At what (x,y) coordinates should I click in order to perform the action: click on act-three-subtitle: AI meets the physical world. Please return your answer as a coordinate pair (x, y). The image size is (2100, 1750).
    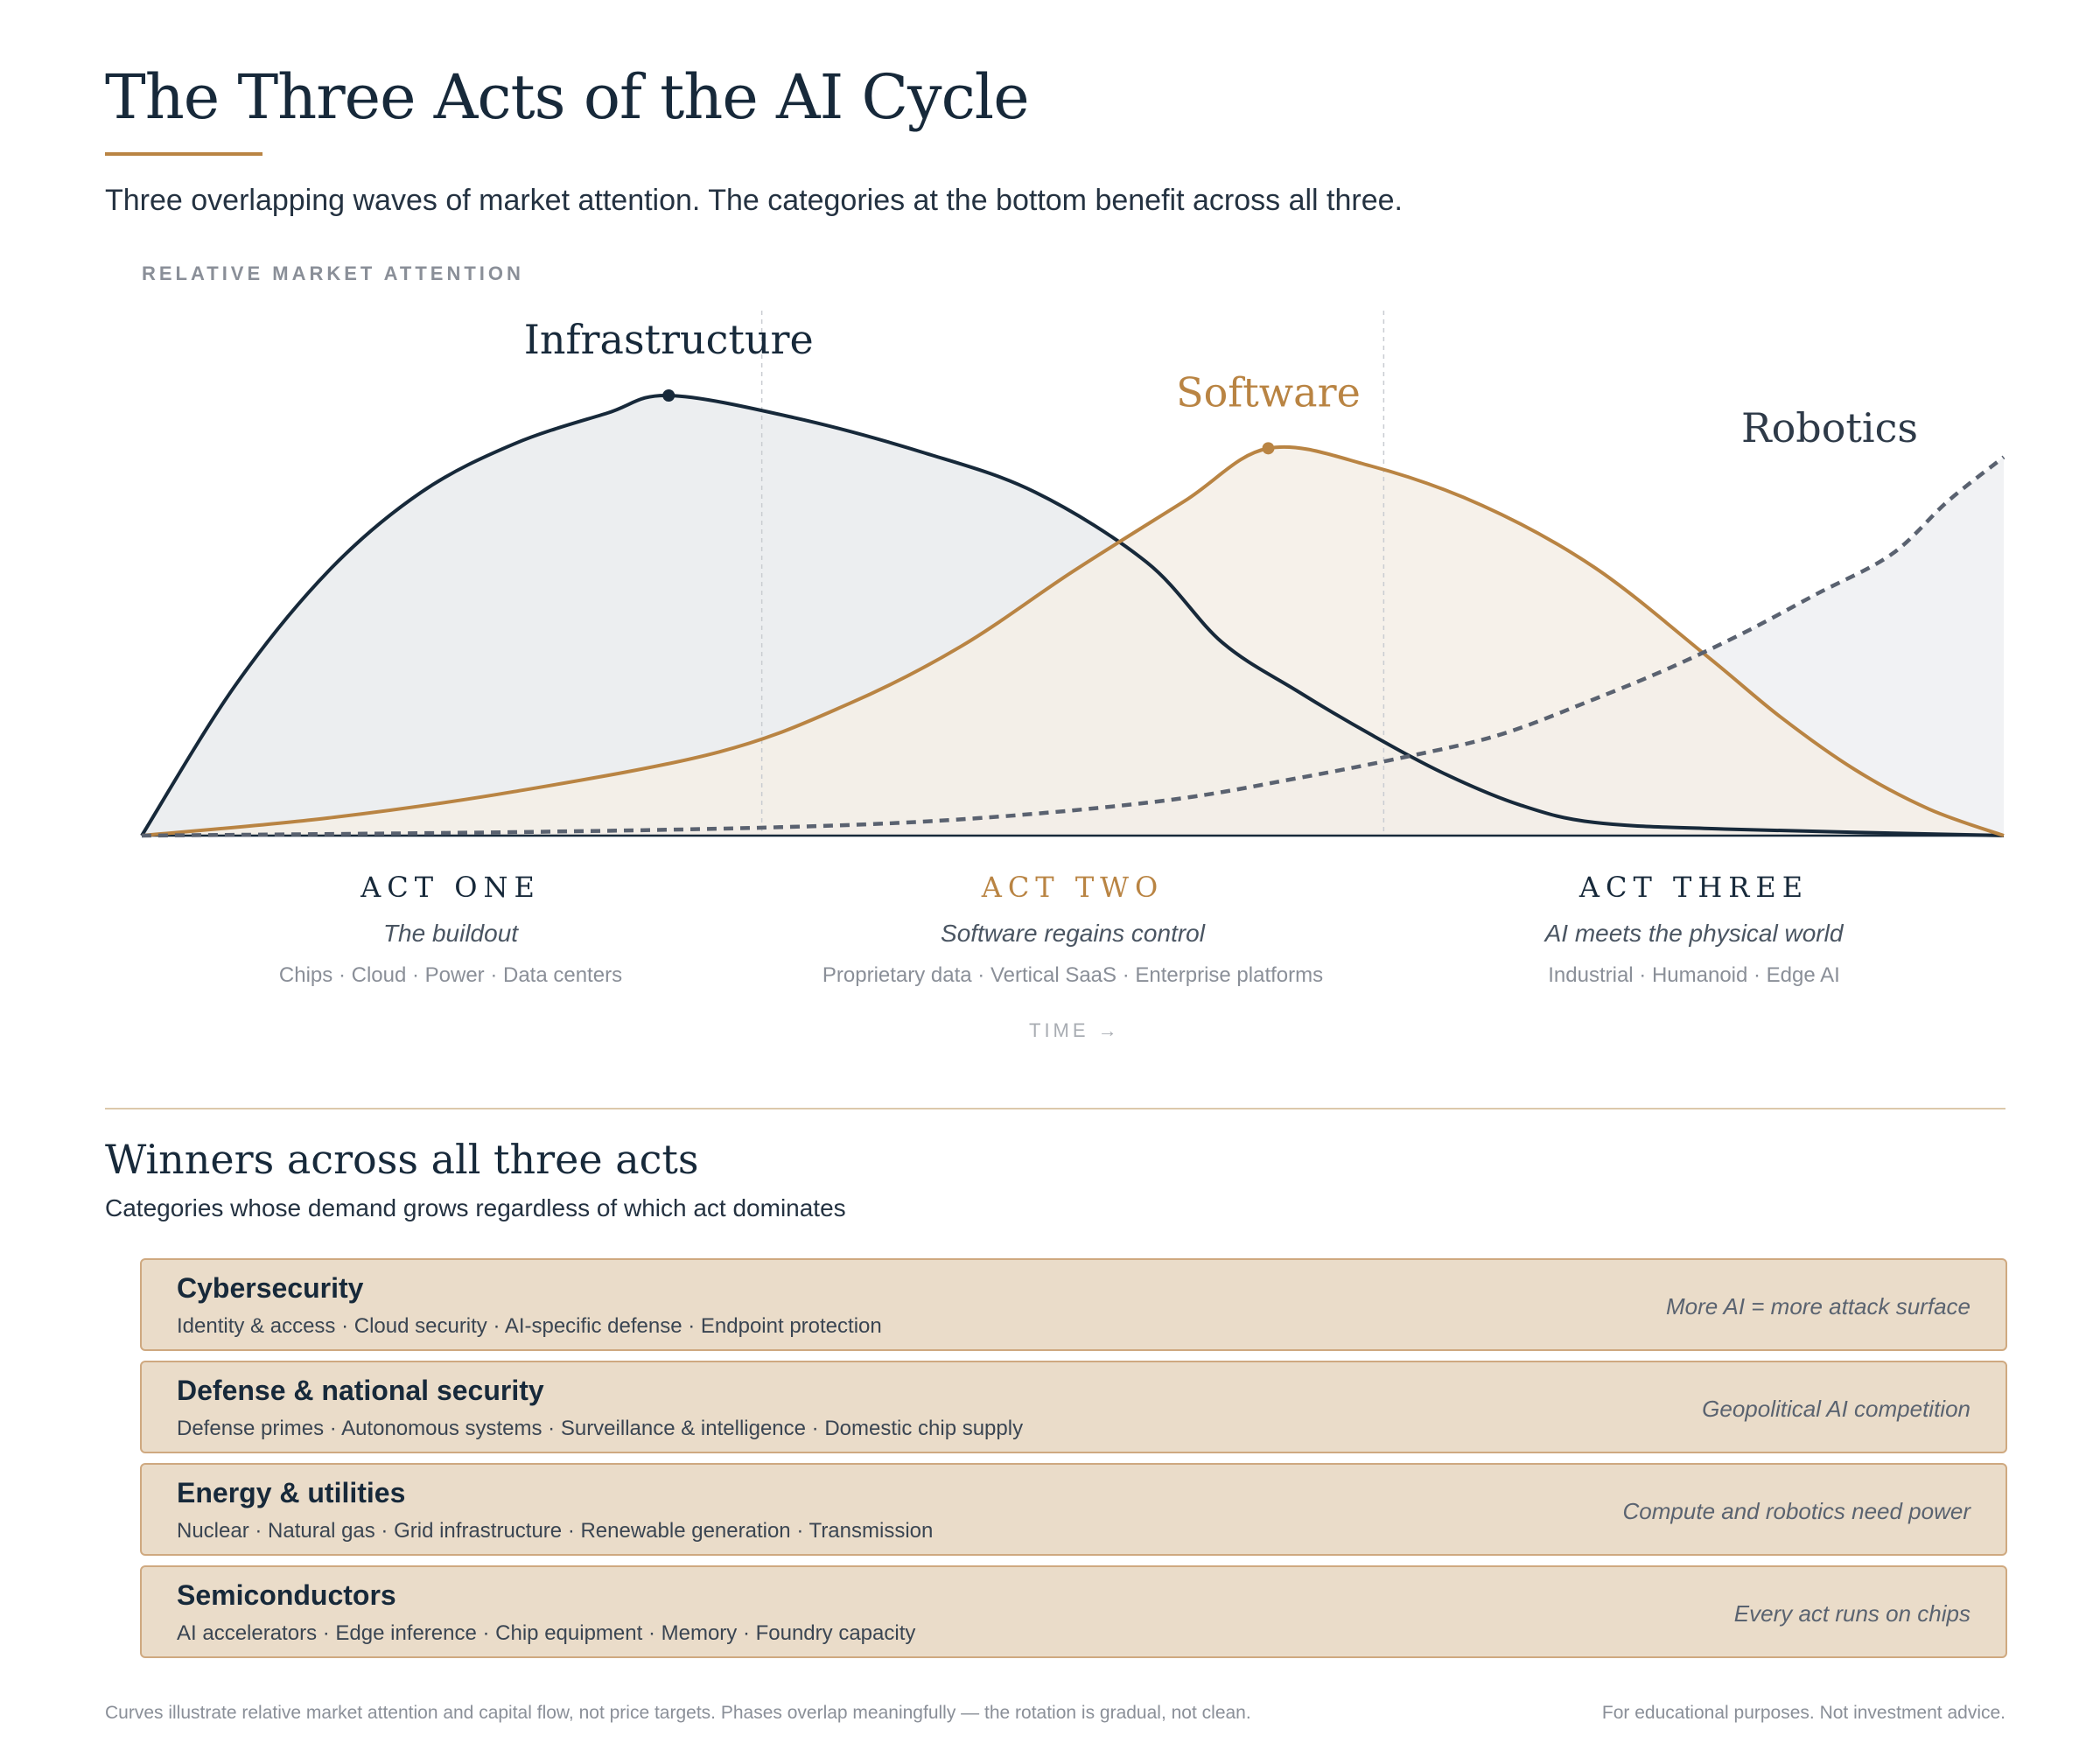
    Looking at the image, I should click on (1694, 933).